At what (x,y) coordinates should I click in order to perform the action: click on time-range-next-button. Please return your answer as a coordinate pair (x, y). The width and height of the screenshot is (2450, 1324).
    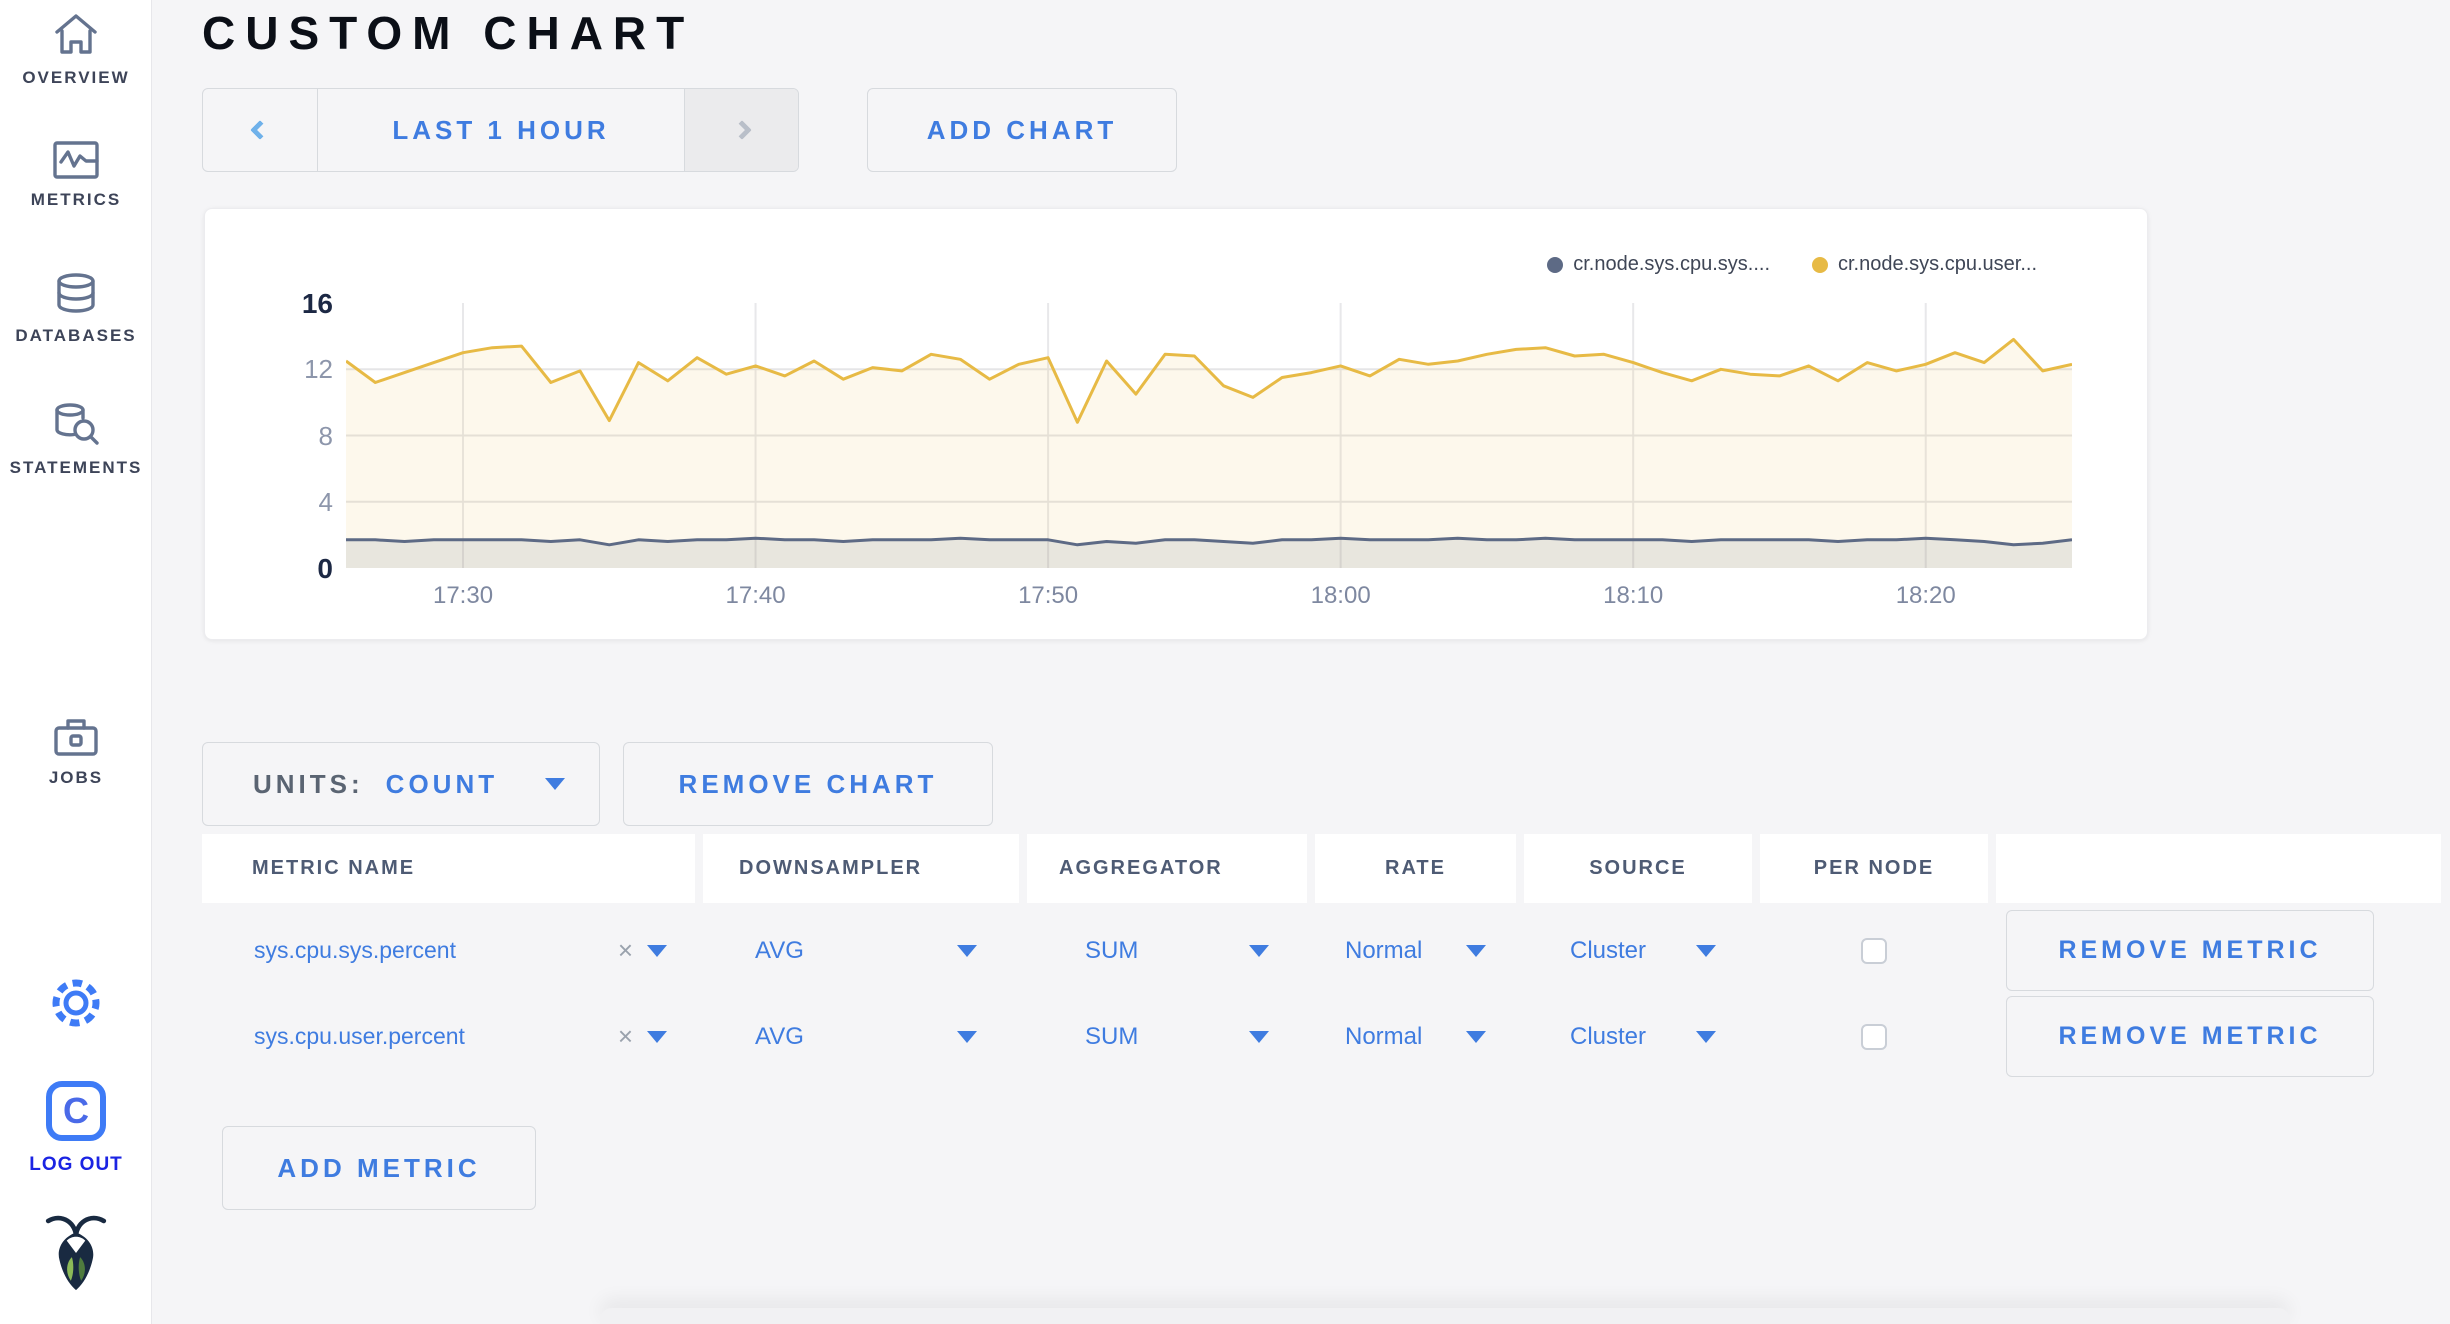
    Looking at the image, I should click on (741, 130).